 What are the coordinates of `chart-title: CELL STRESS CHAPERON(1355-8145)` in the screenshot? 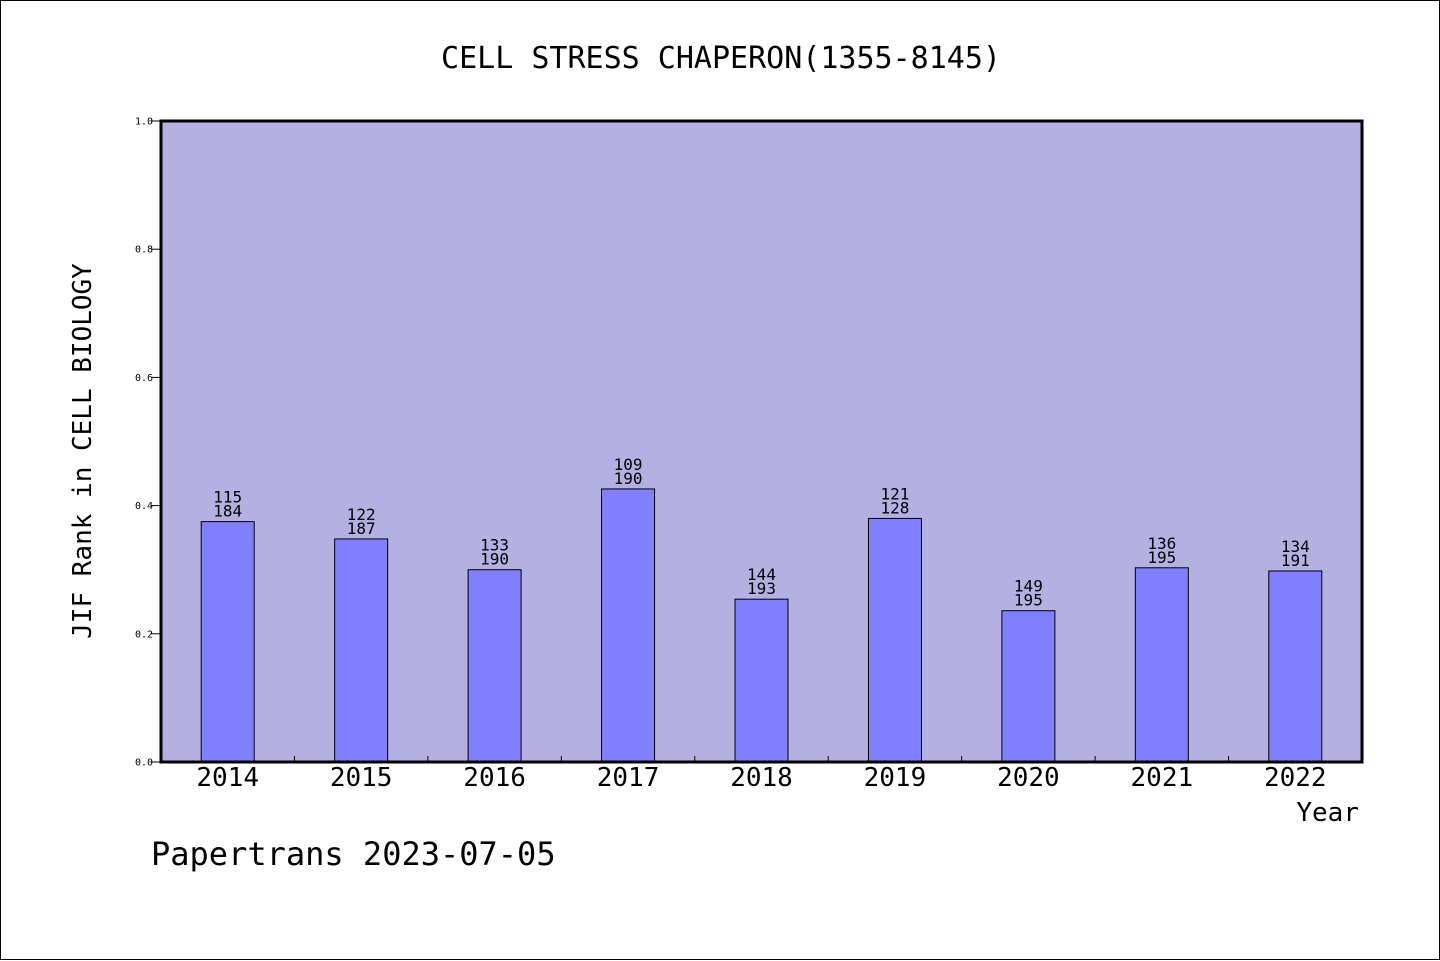 It's located at (721, 58).